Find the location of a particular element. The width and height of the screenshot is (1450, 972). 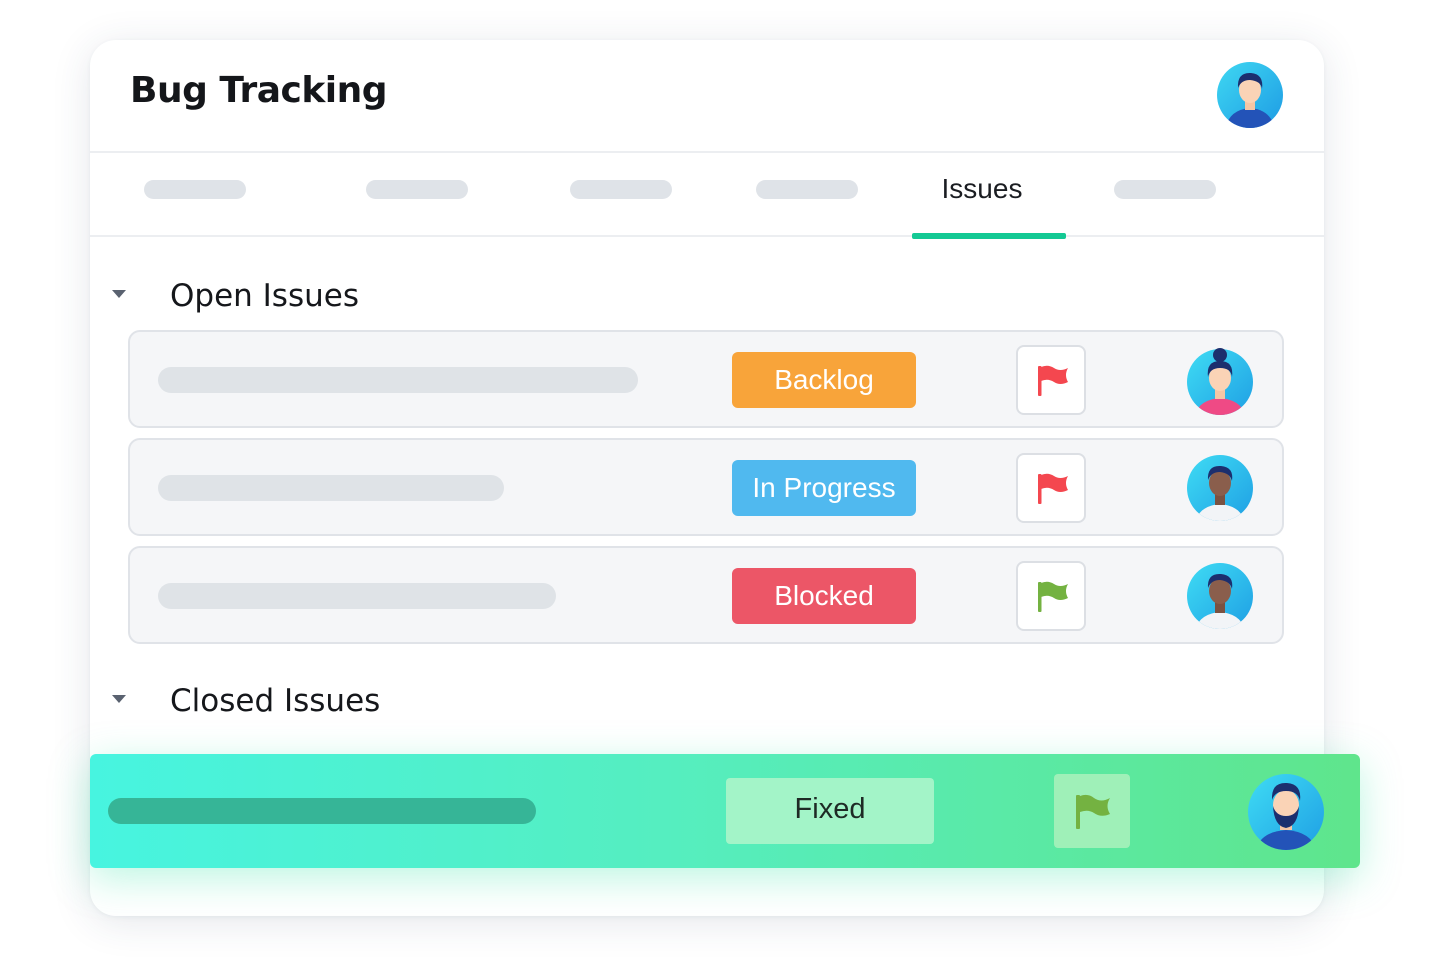

bearded-man-avatar-icon is located at coordinates (1286, 812).